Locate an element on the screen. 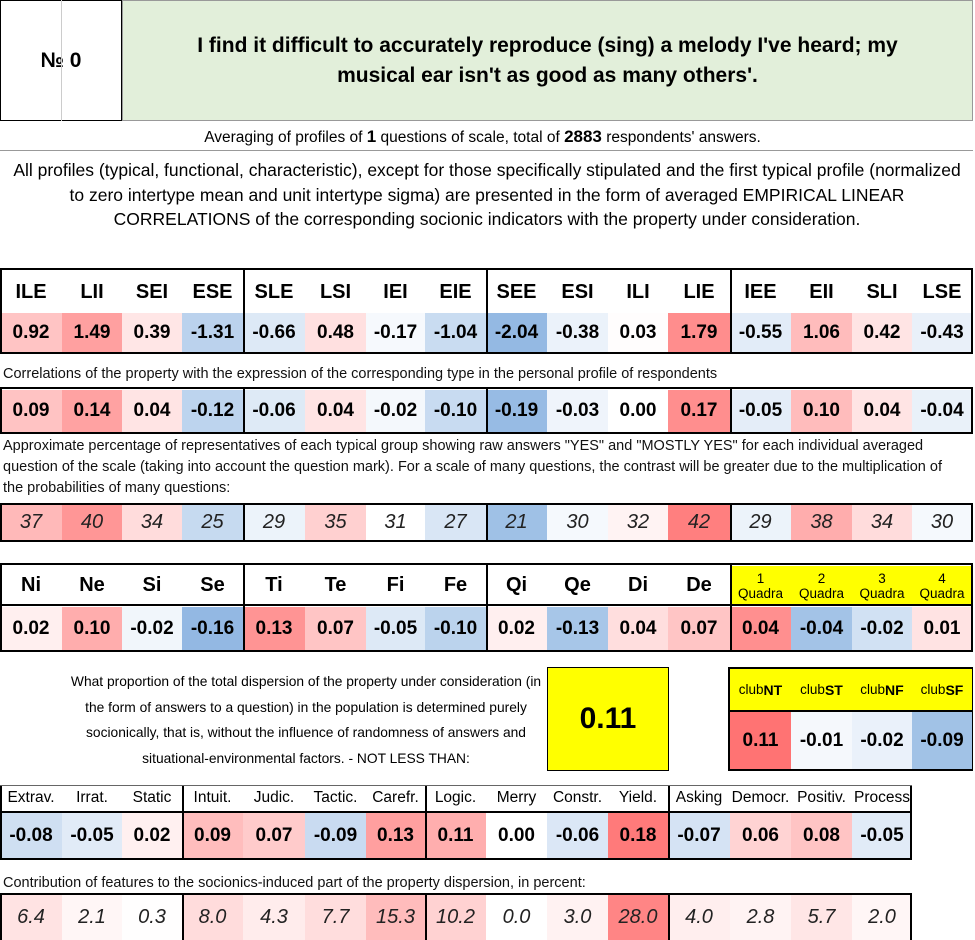  type-correlation-eie: -0.10 is located at coordinates (455, 411).